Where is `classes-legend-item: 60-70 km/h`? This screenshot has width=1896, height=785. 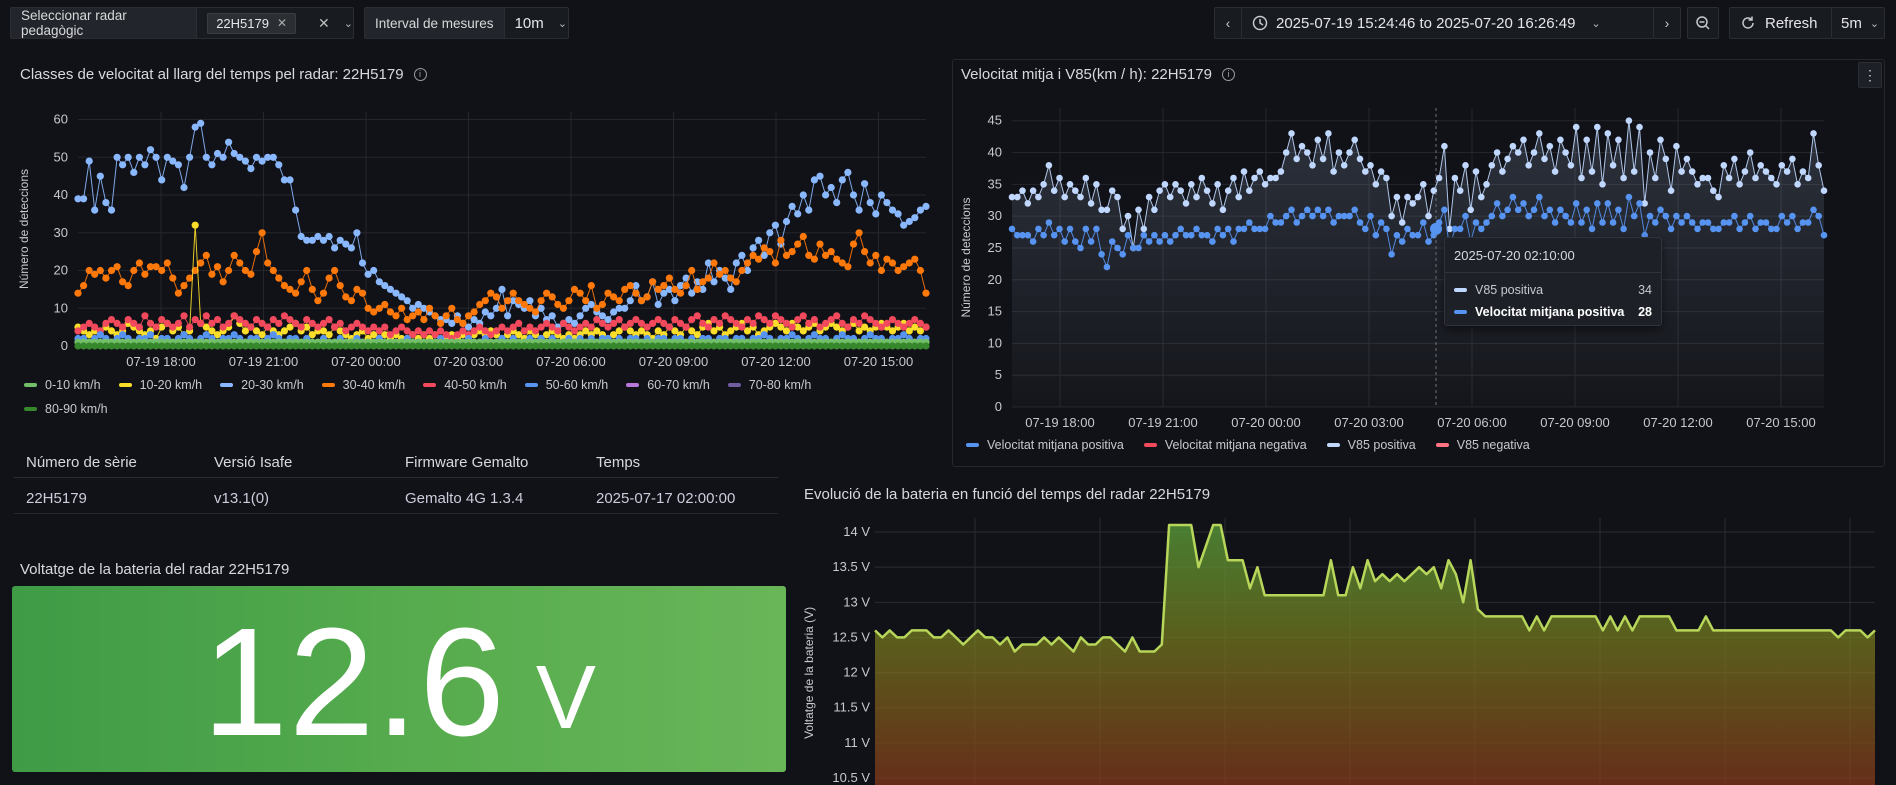 classes-legend-item: 60-70 km/h is located at coordinates (668, 385).